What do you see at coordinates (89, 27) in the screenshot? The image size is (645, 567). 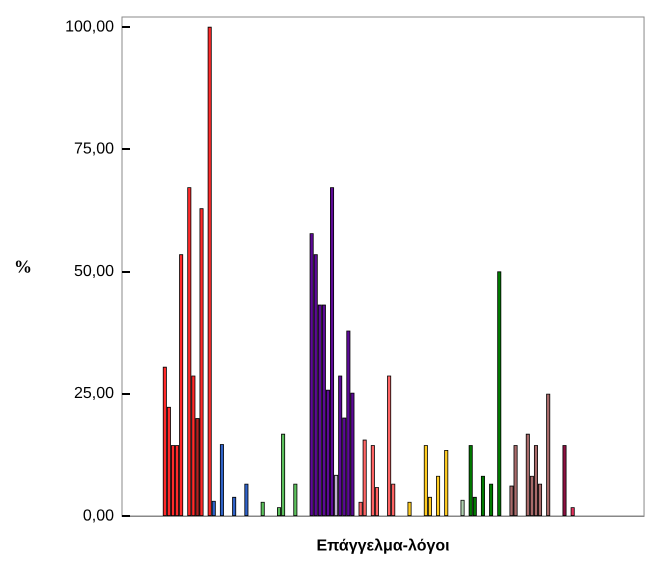 I see `y-tick-label: 100,00` at bounding box center [89, 27].